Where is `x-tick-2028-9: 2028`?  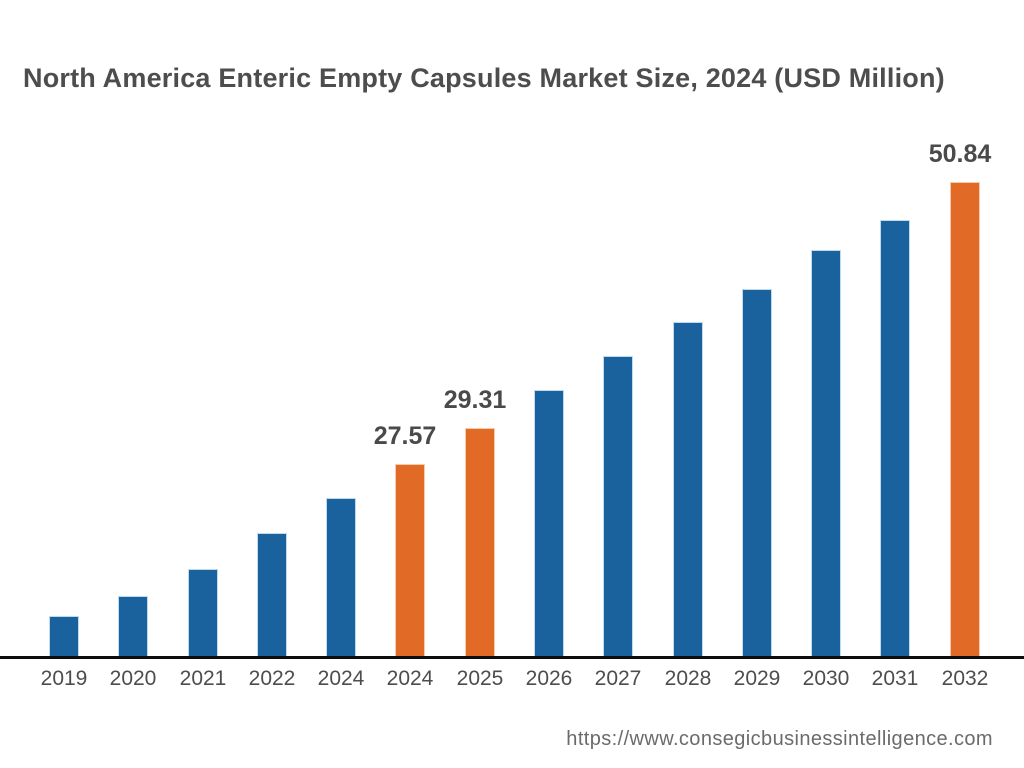
x-tick-2028-9: 2028 is located at coordinates (688, 678).